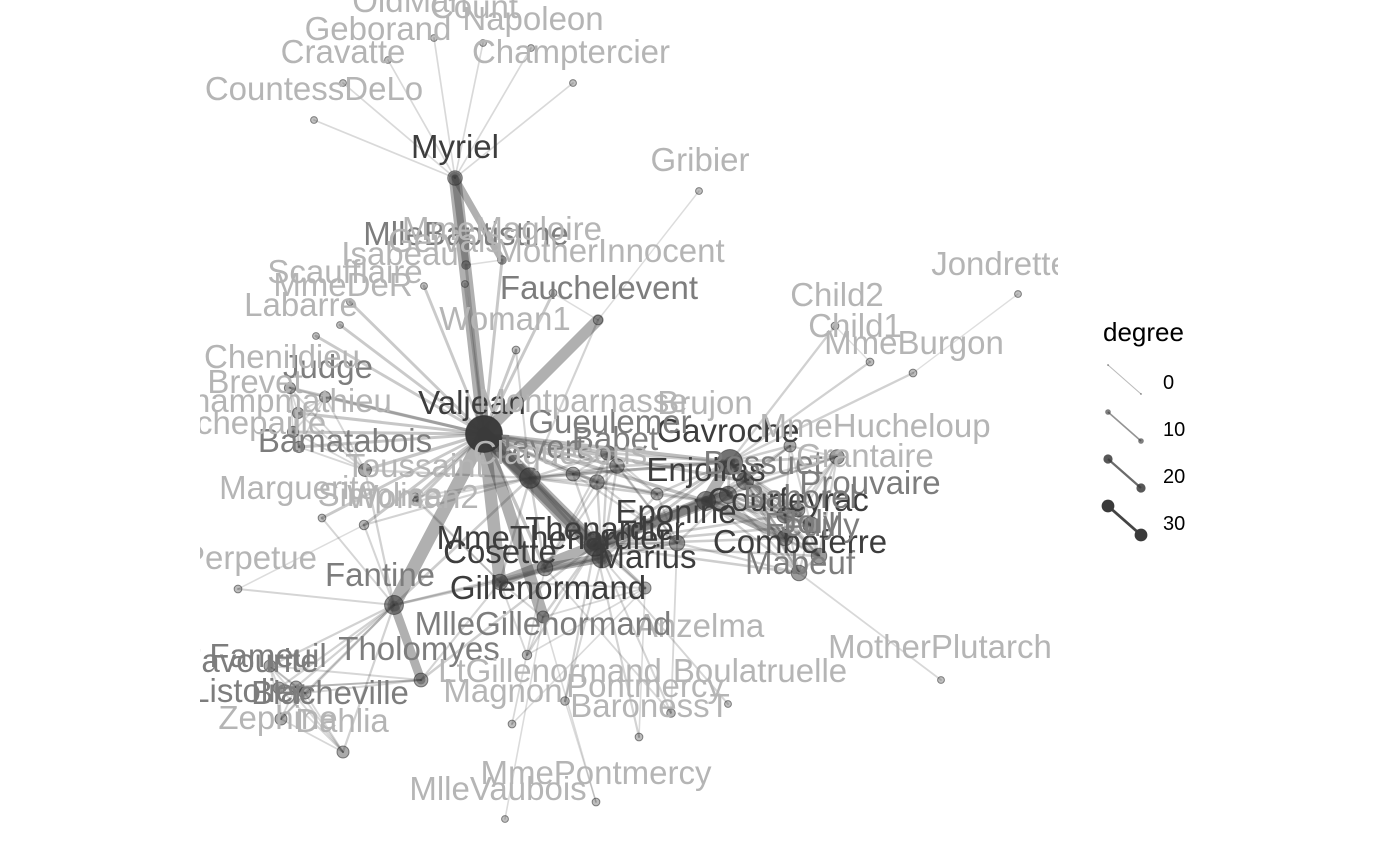 Image resolution: width=1400 pixels, height=866 pixels. I want to click on edge-gervais-valjean, so click(454, 360).